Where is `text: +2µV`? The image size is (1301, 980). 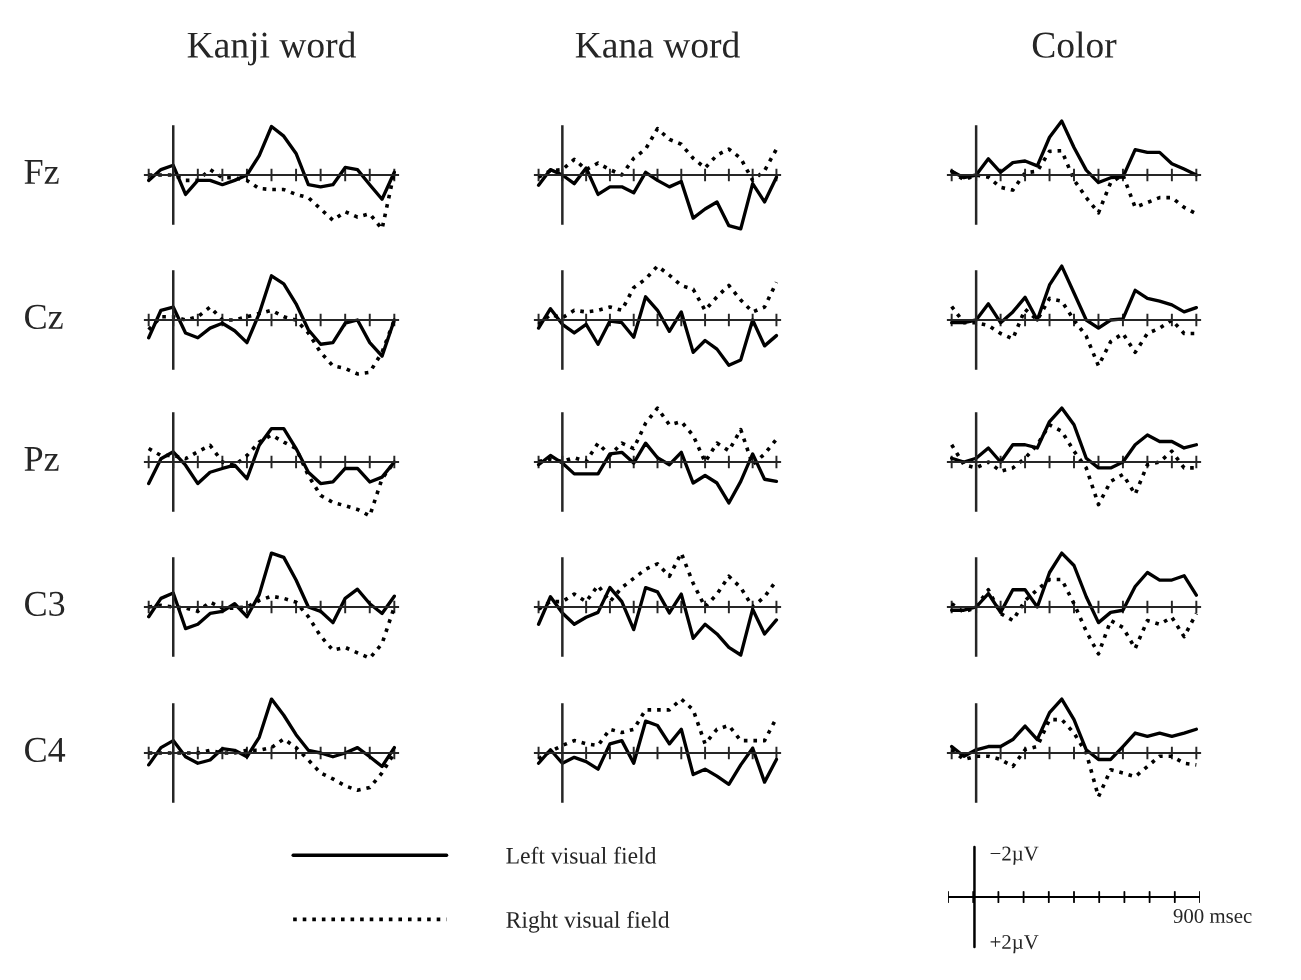
text: +2µV is located at coordinates (1014, 944).